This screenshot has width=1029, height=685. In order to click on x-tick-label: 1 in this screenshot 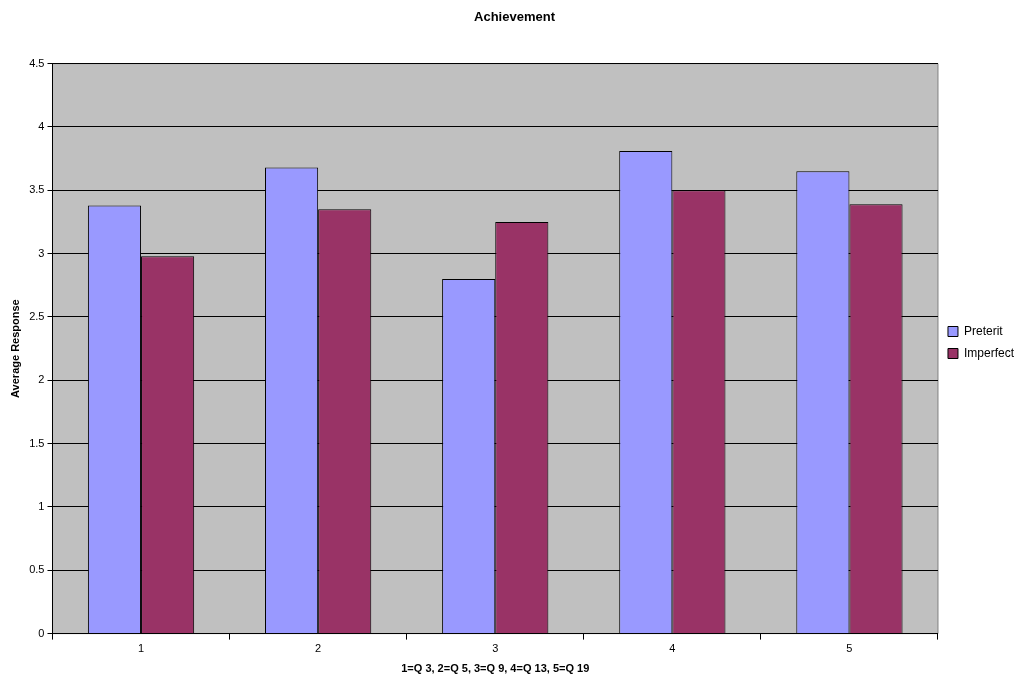, I will do `click(141, 648)`.